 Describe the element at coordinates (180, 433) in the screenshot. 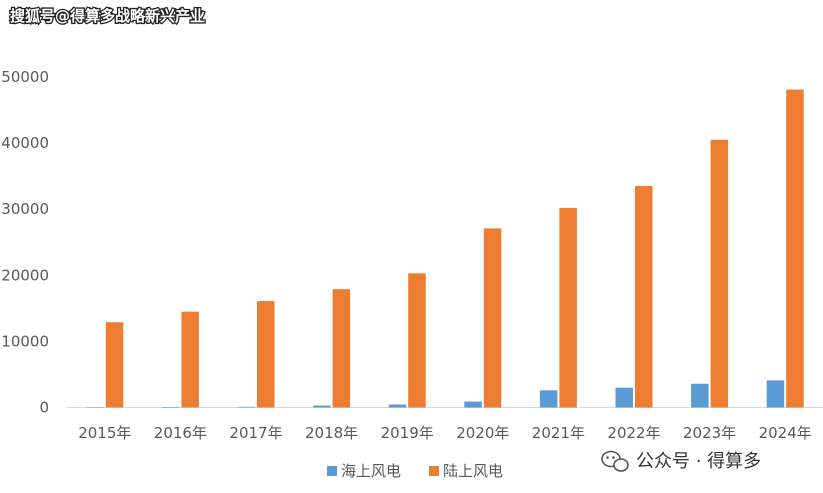

I see `x-tick-label: 2016年` at that location.